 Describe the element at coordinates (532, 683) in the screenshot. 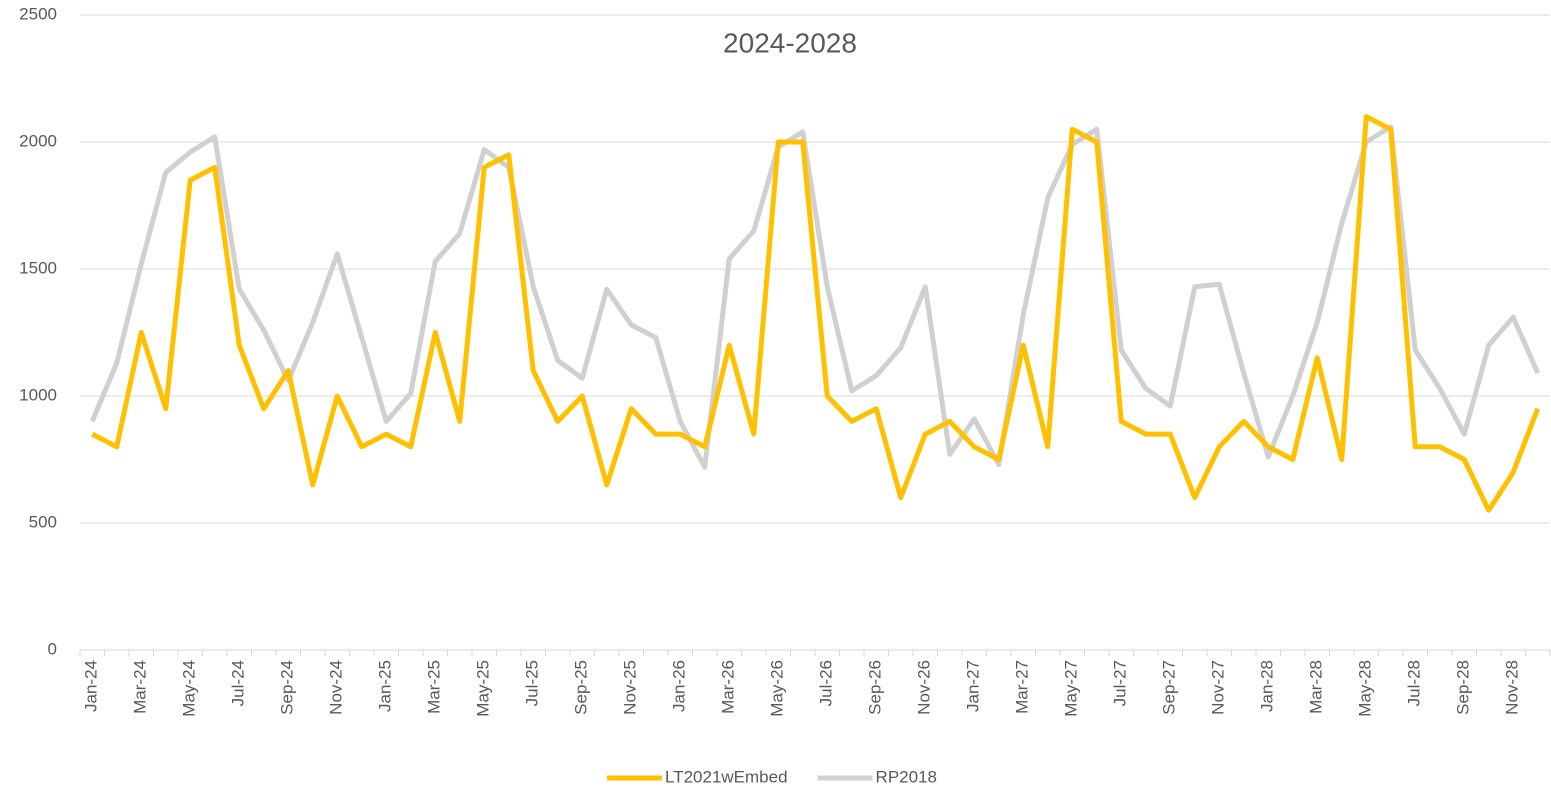

I see `x-tick-label: Jul-25` at that location.